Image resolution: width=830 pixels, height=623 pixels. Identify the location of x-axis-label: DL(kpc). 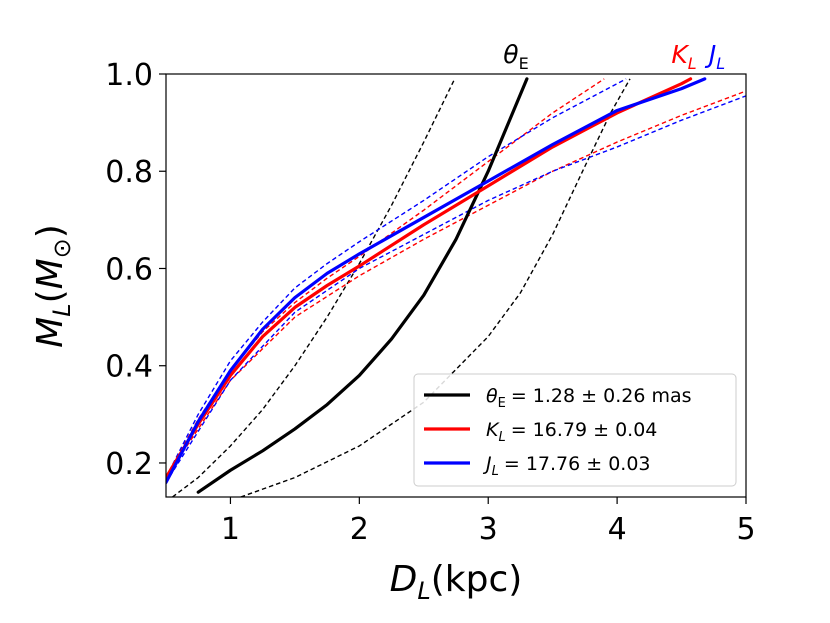
(456, 582).